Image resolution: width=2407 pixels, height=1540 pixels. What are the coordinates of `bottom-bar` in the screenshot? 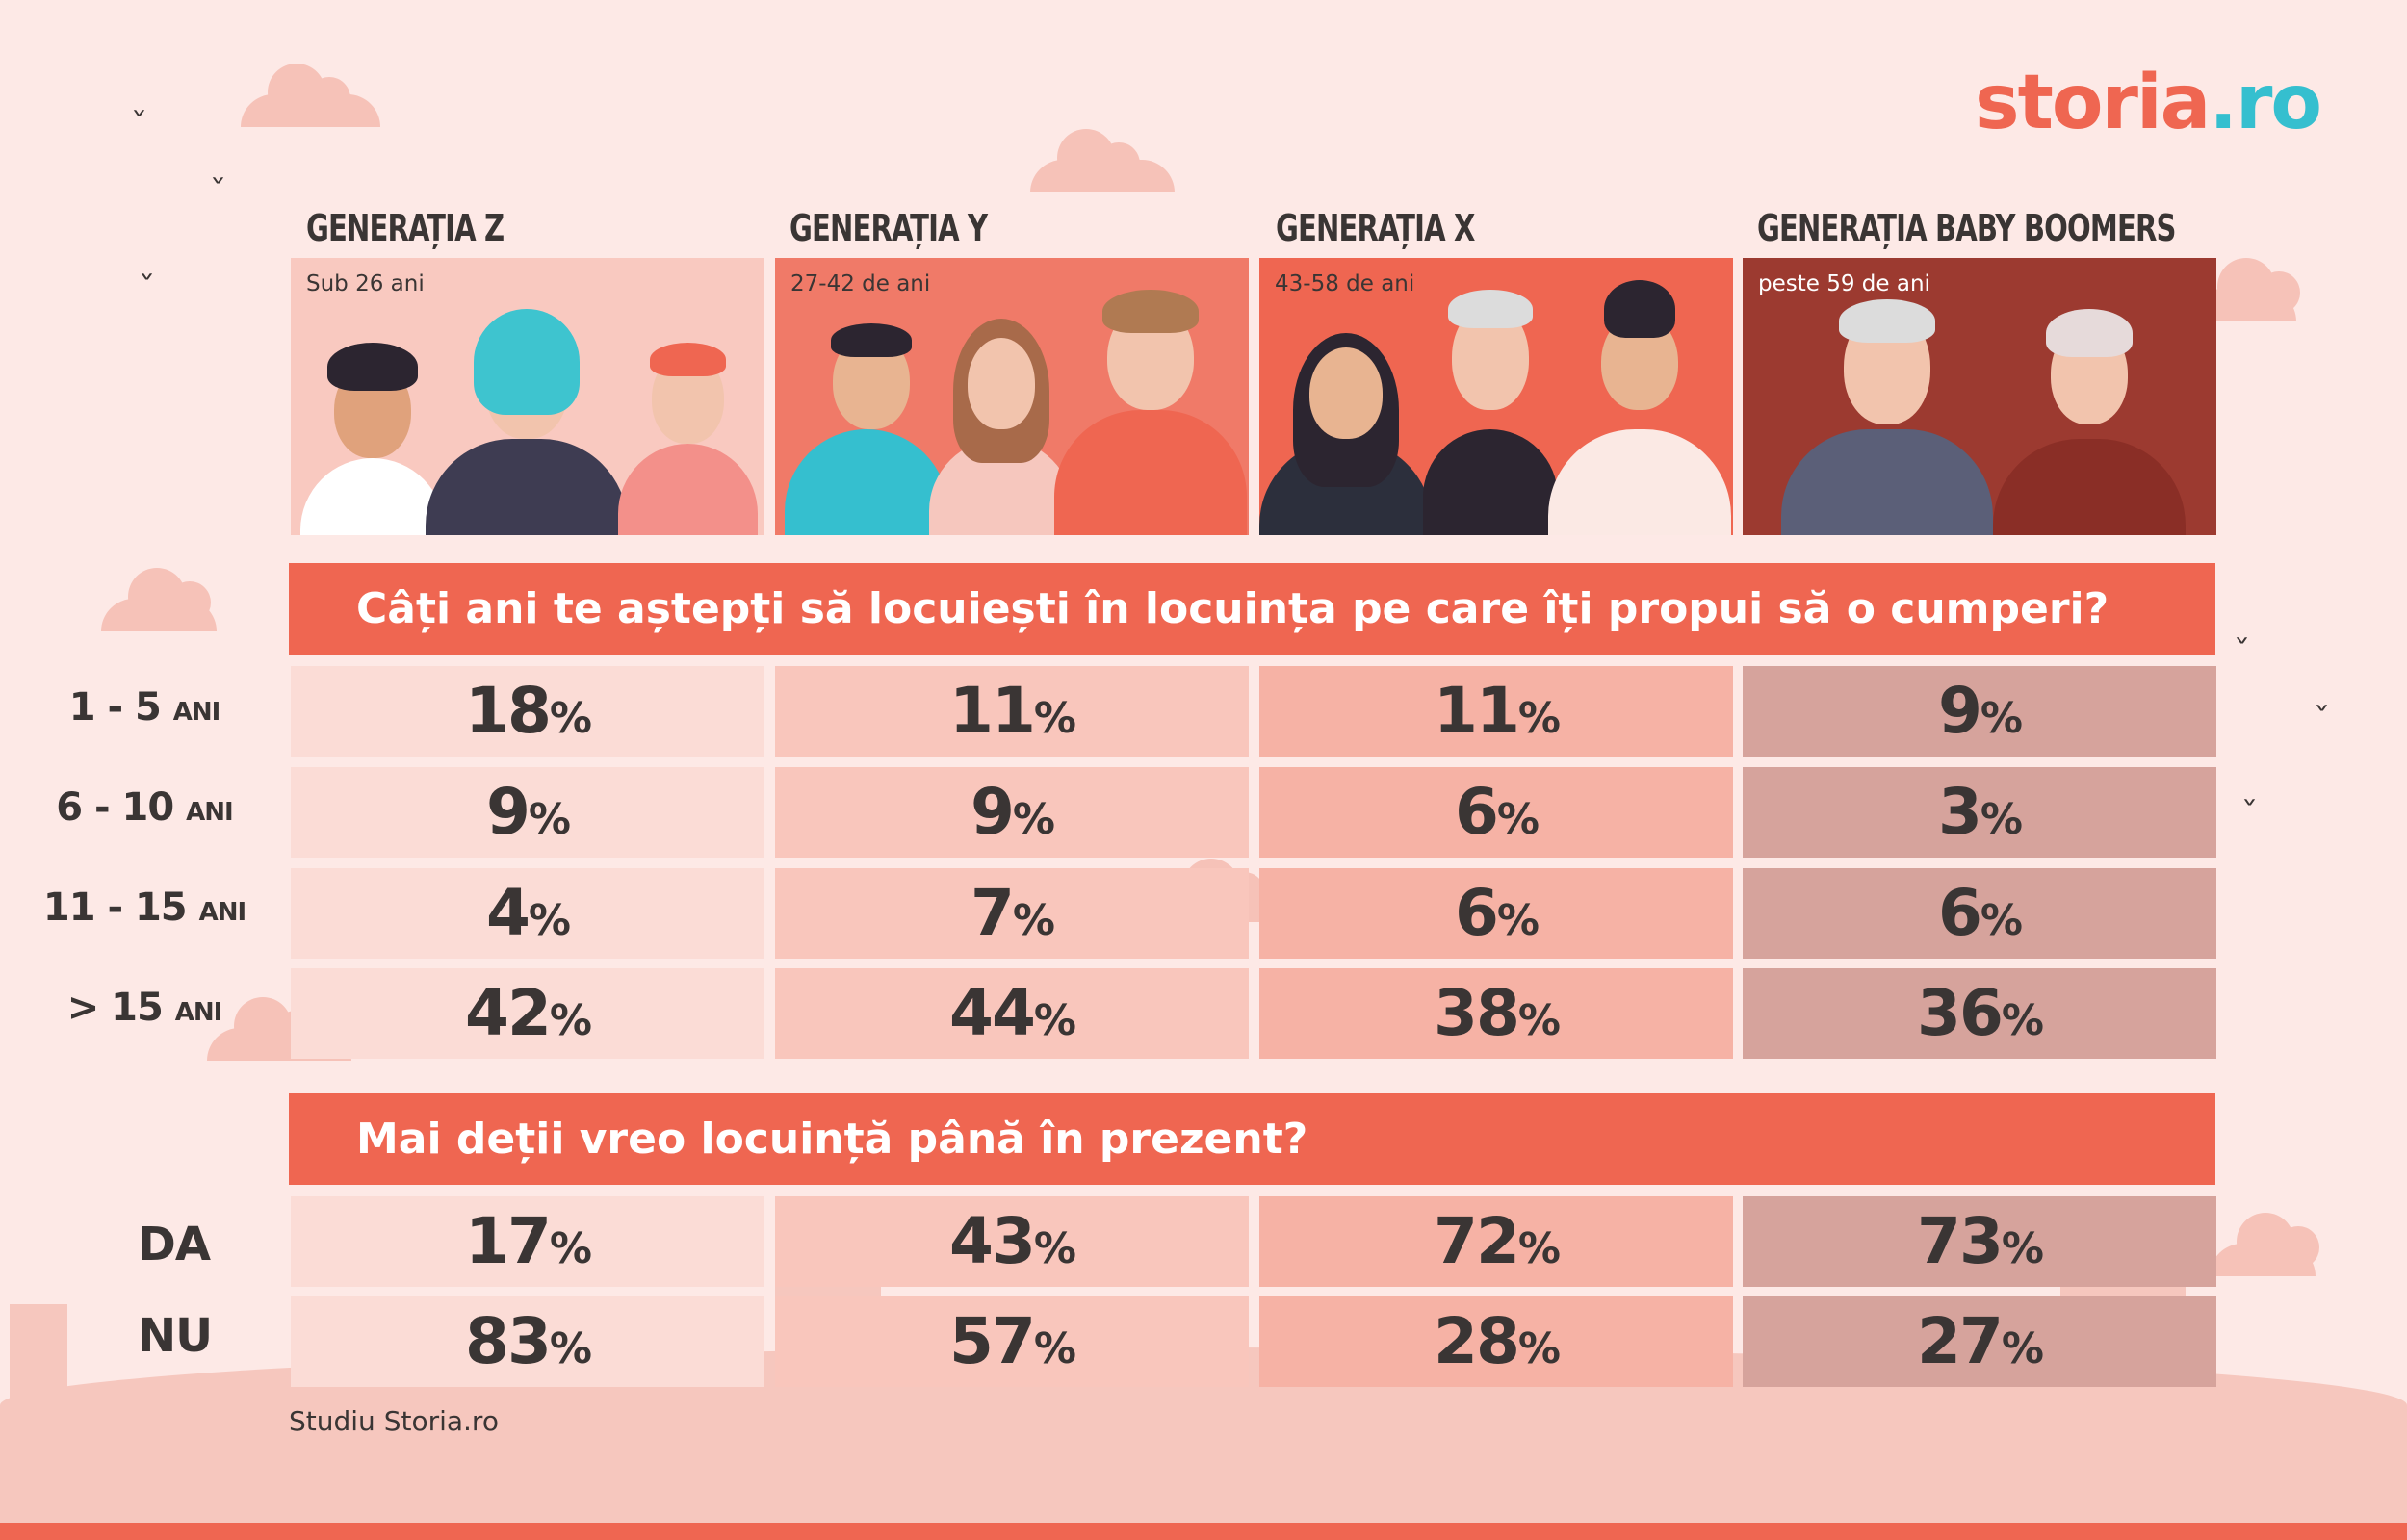 It's located at (1203, 1531).